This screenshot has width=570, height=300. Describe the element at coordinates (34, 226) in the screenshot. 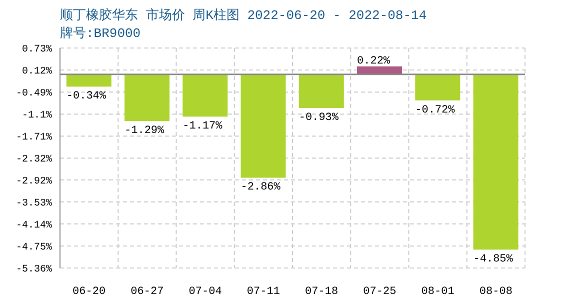

I see `y-tick-label: -4.14%` at that location.